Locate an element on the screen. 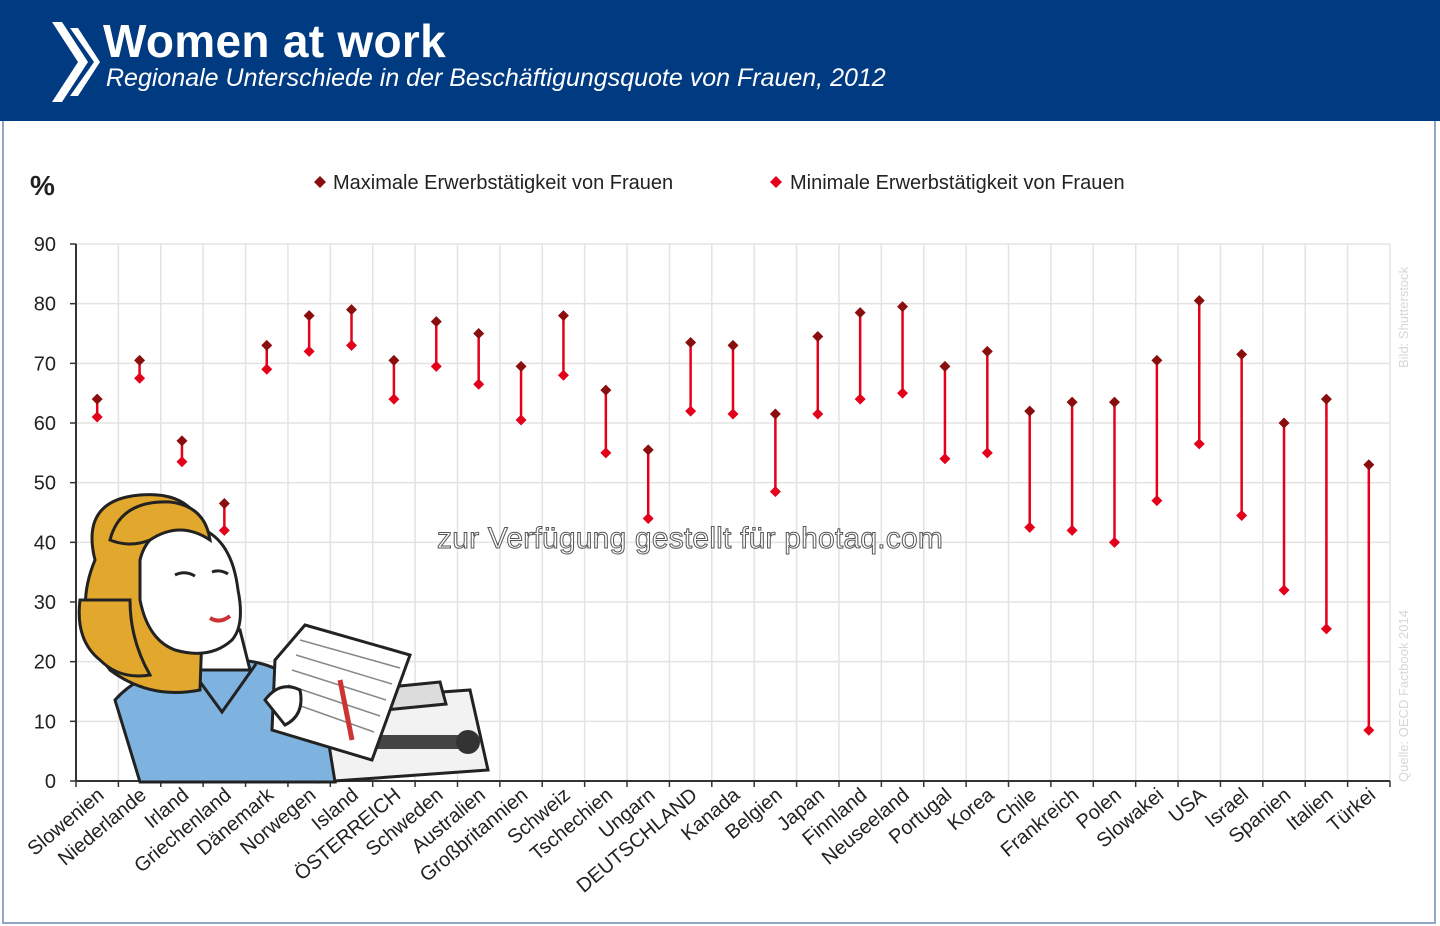 The width and height of the screenshot is (1440, 926). y-tick-label: 40 is located at coordinates (45, 543).